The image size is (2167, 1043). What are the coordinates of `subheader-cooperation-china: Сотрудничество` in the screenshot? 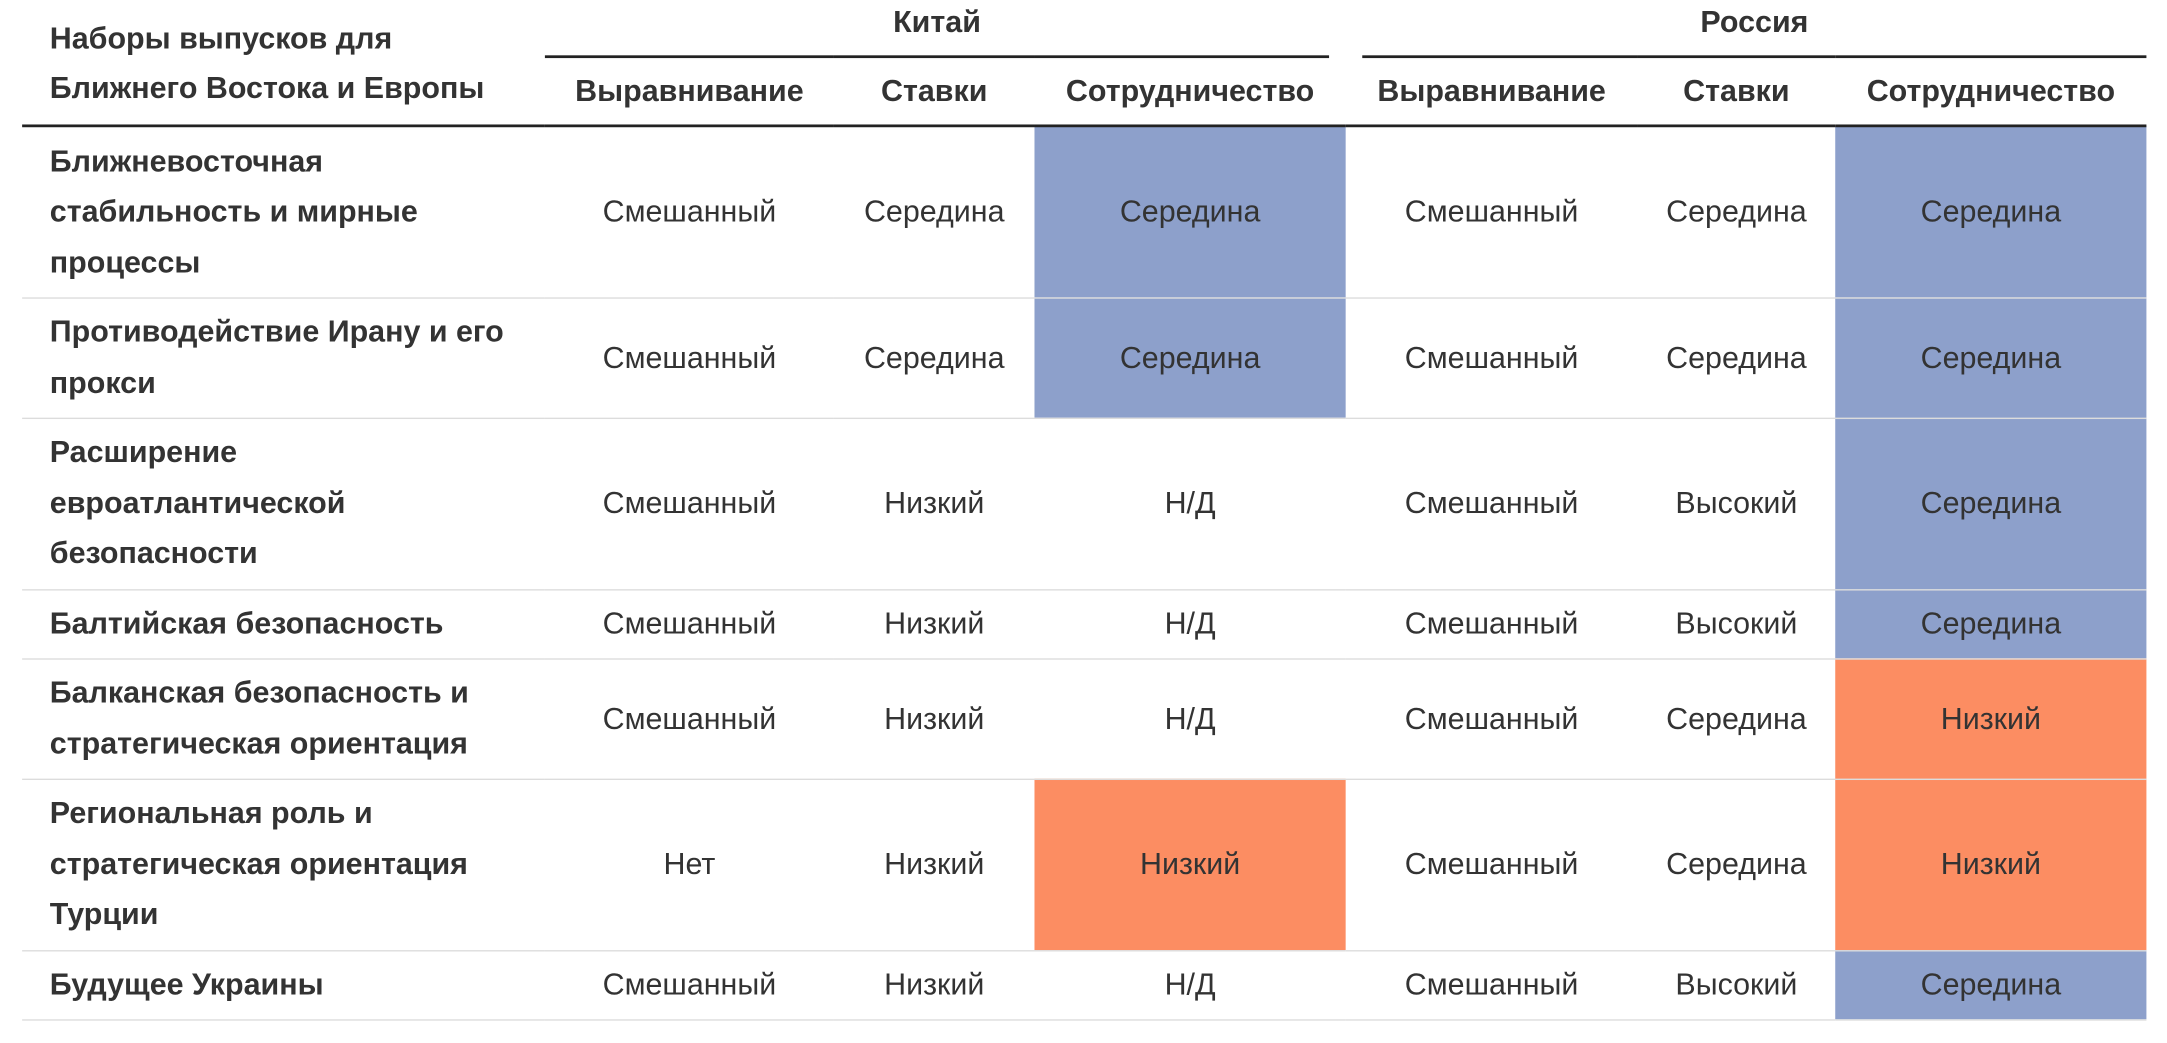 It's located at (1190, 92).